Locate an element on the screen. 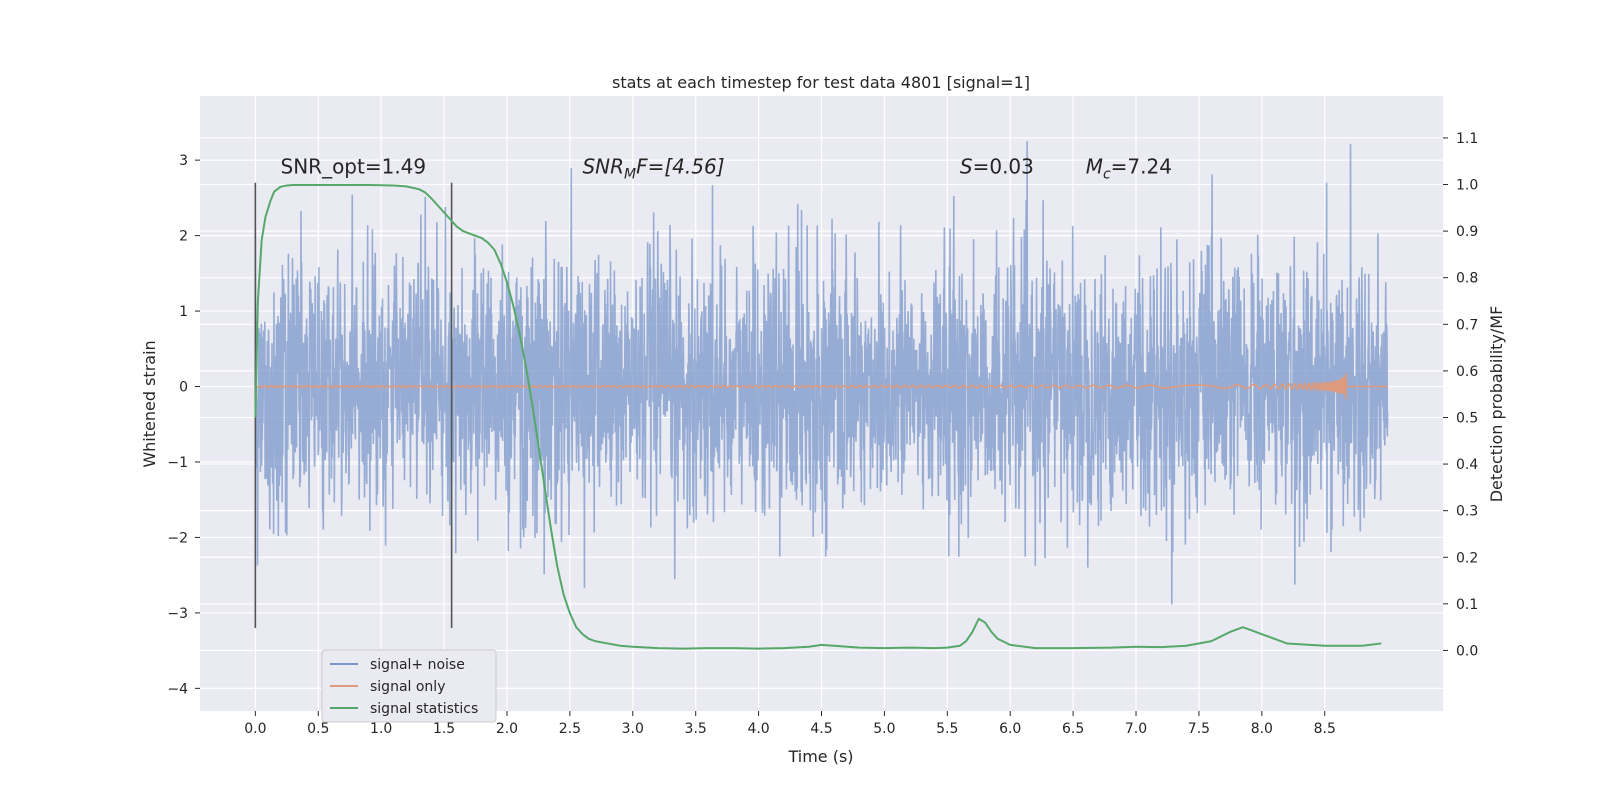 Image resolution: width=1600 pixels, height=800 pixels. annotation-snr-mf-label: SNR is located at coordinates (603, 167).